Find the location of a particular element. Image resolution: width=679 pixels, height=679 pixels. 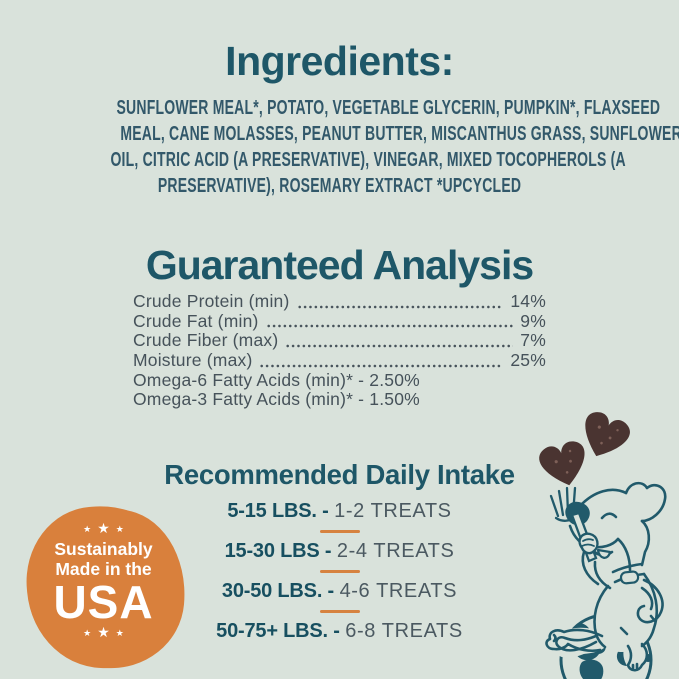

analysis-label: Omega-3 Fatty Acids (min)* - 1.50% is located at coordinates (276, 399).